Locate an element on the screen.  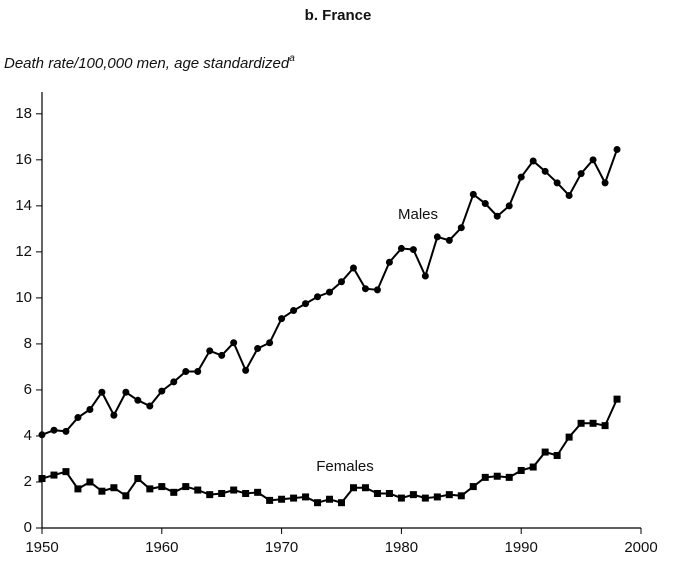
chart-title: b. France is located at coordinates (338, 15).